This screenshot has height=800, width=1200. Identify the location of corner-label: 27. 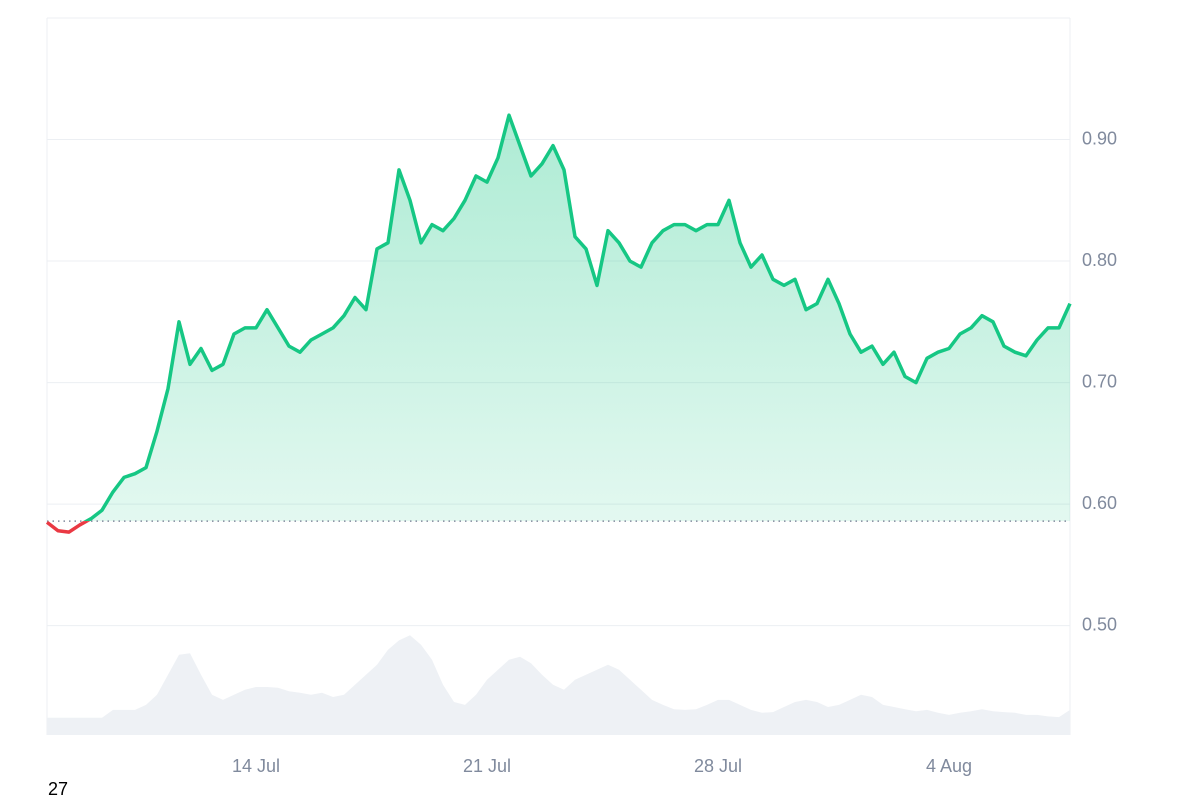
(58, 789).